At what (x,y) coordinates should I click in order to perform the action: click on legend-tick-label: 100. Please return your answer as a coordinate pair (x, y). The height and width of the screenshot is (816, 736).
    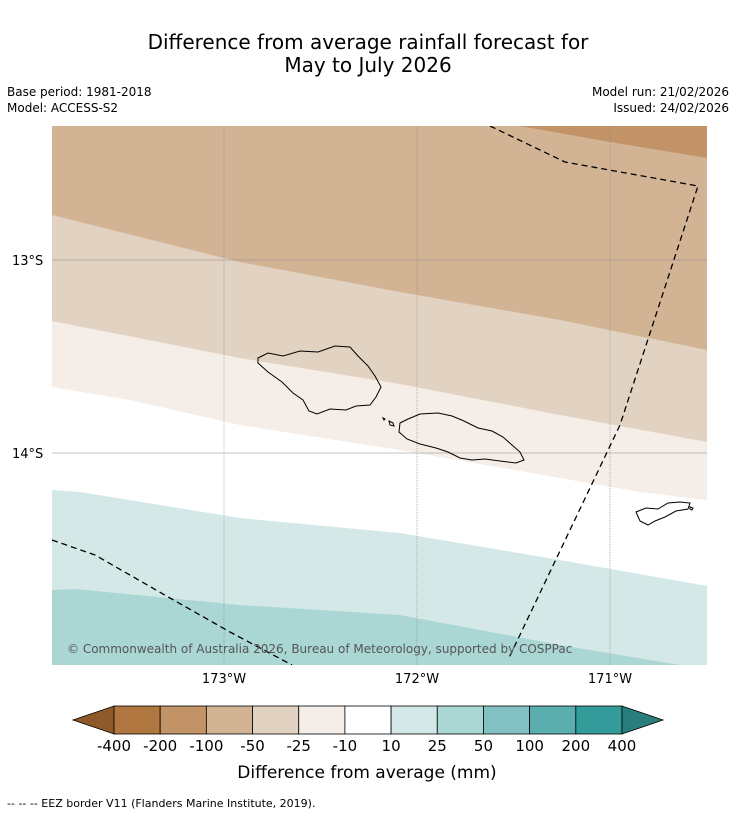
    Looking at the image, I should click on (529, 746).